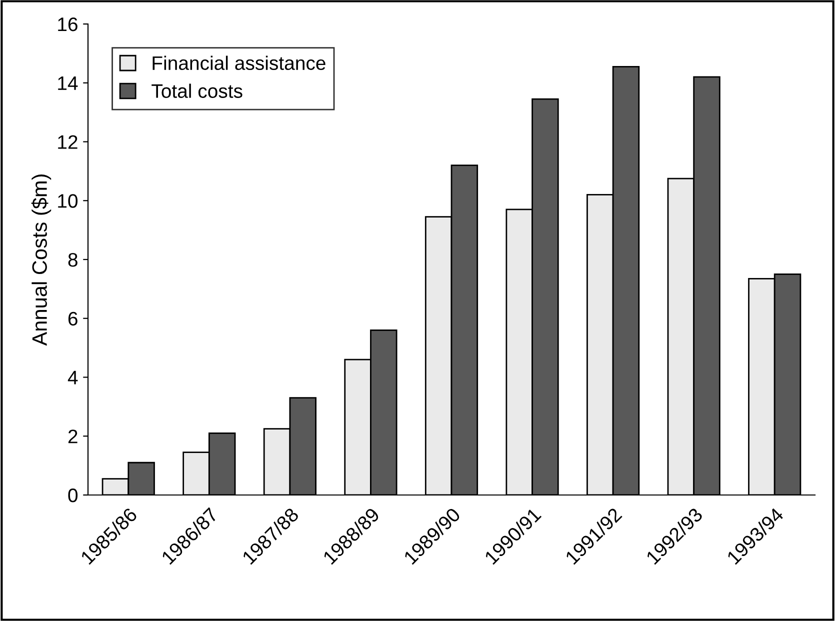 Image resolution: width=835 pixels, height=621 pixels. Describe the element at coordinates (73, 259) in the screenshot. I see `y-tick-label: 8` at that location.